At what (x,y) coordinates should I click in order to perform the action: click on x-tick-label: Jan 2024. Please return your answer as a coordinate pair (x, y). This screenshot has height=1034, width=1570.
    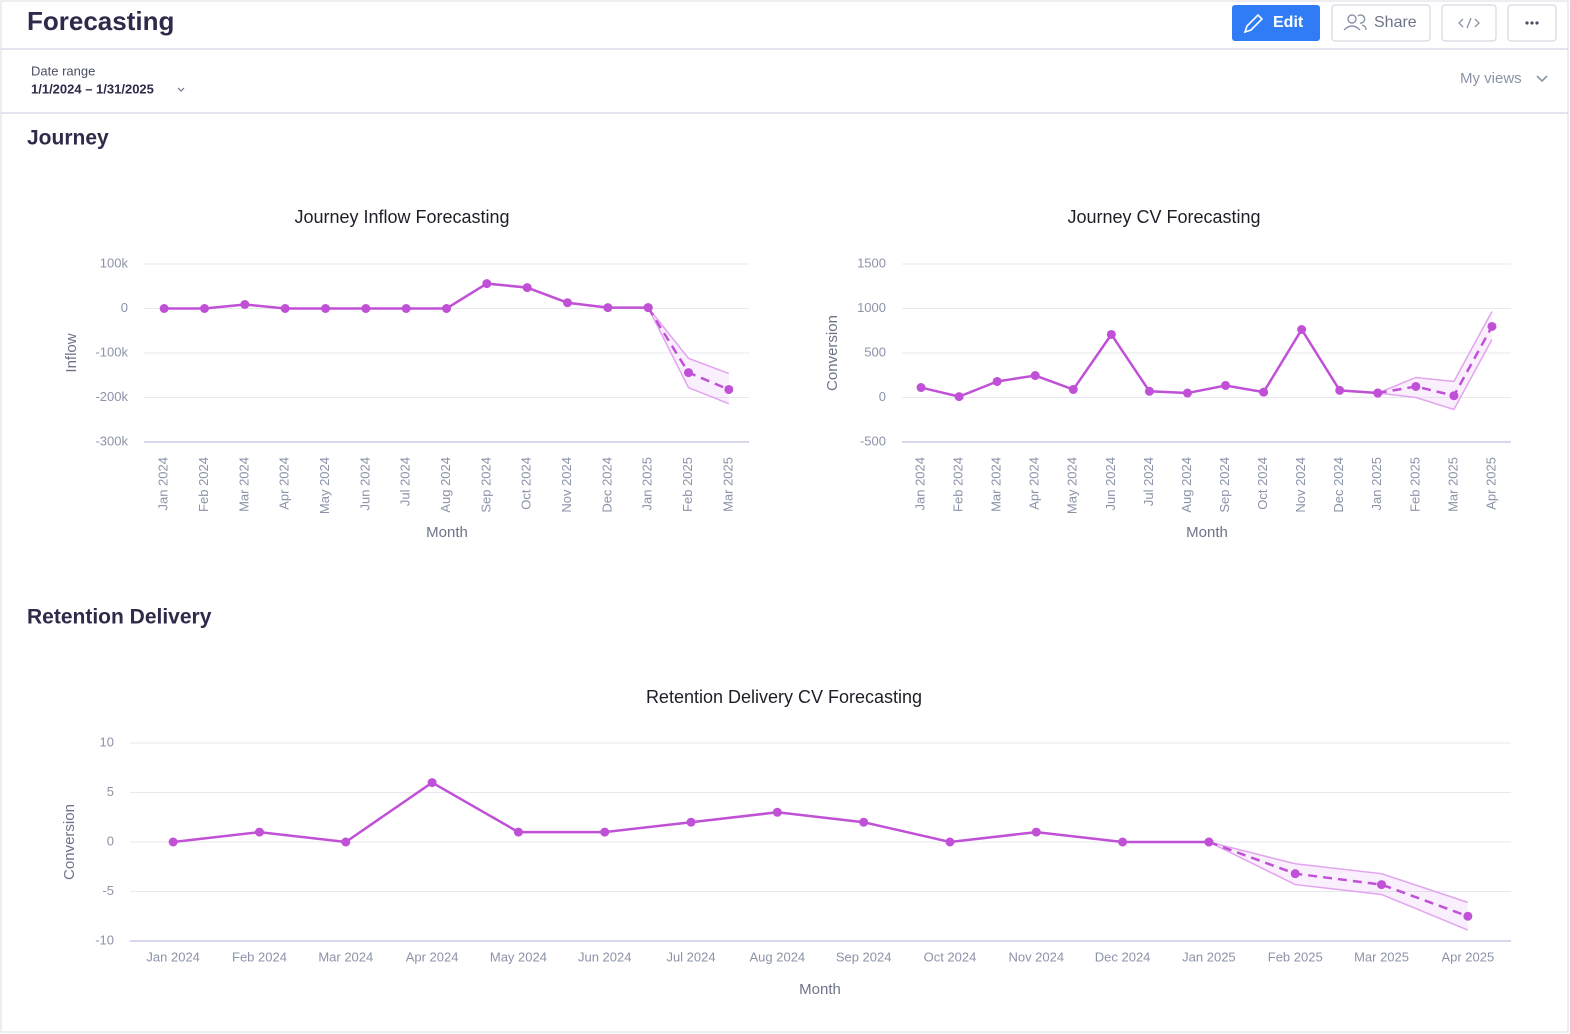
    Looking at the image, I should click on (163, 484).